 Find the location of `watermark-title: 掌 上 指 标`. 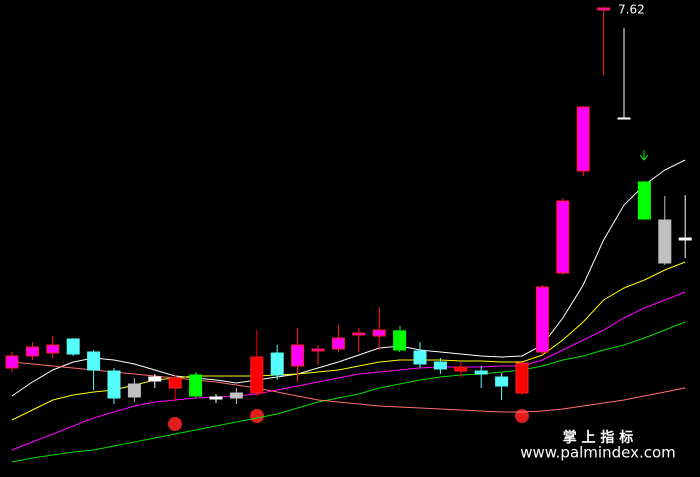

watermark-title: 掌 上 指 标 is located at coordinates (598, 437).